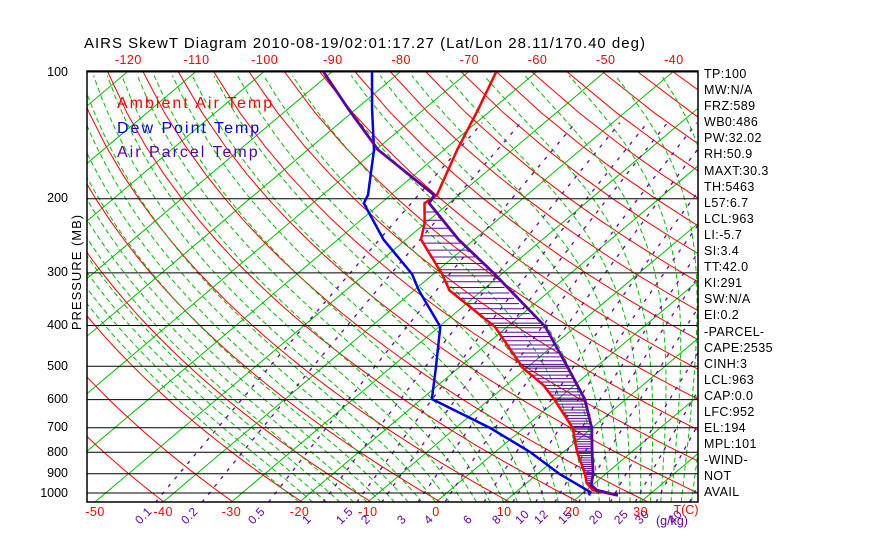 Image resolution: width=870 pixels, height=560 pixels. Describe the element at coordinates (76, 272) in the screenshot. I see `pressure-axis-label: PRESSURE (MB)` at that location.